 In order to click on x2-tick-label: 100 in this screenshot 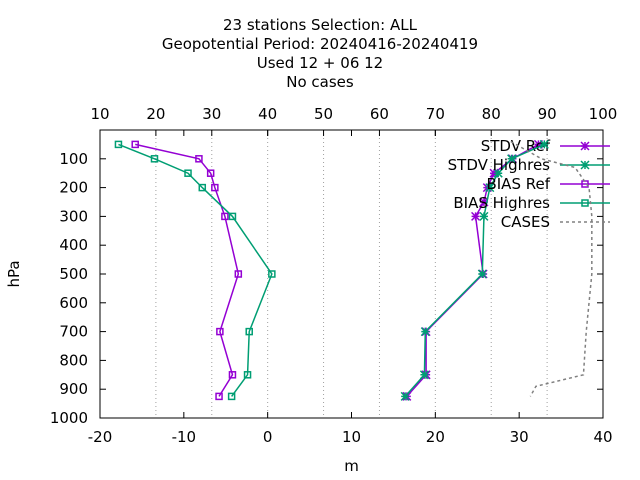, I will do `click(603, 114)`.